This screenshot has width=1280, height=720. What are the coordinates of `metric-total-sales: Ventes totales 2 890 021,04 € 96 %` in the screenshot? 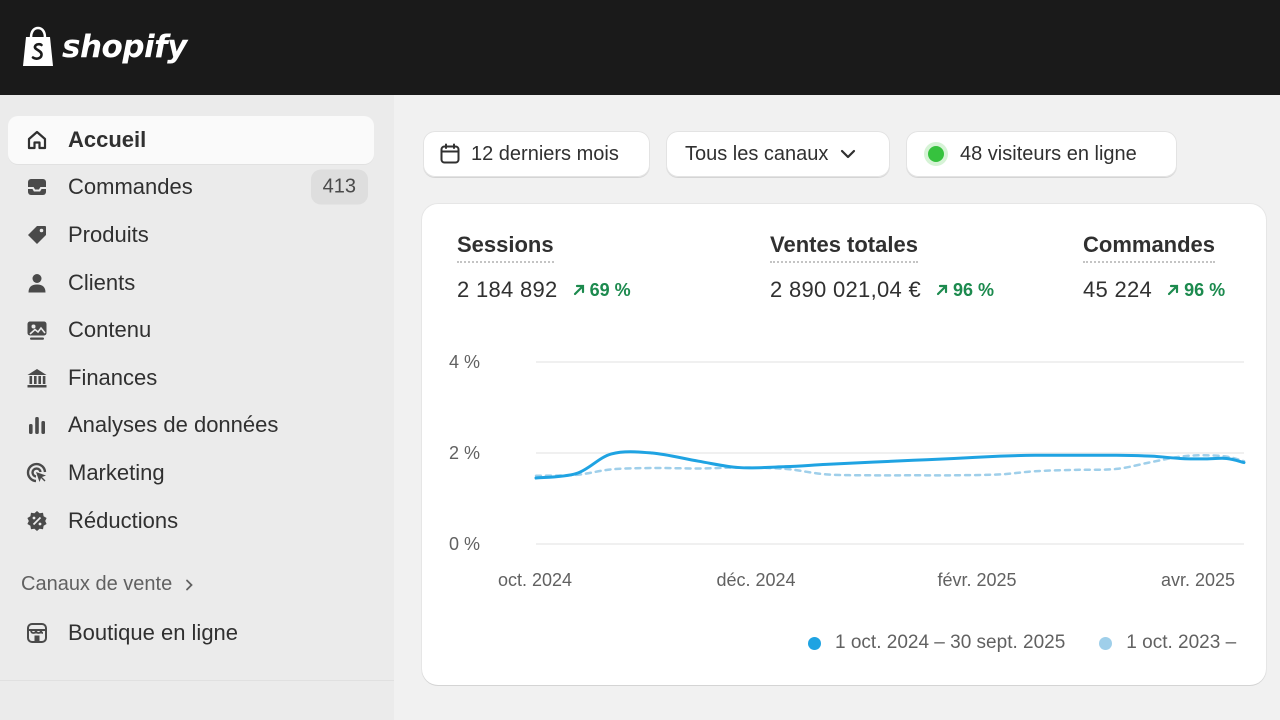 It's located at (882, 267).